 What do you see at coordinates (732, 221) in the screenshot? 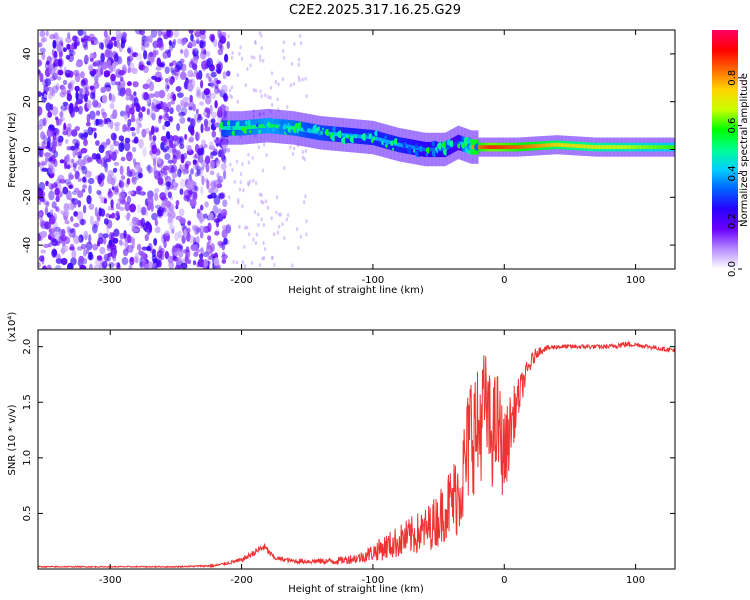
I see `colorbar-tick-label: 0.2` at bounding box center [732, 221].